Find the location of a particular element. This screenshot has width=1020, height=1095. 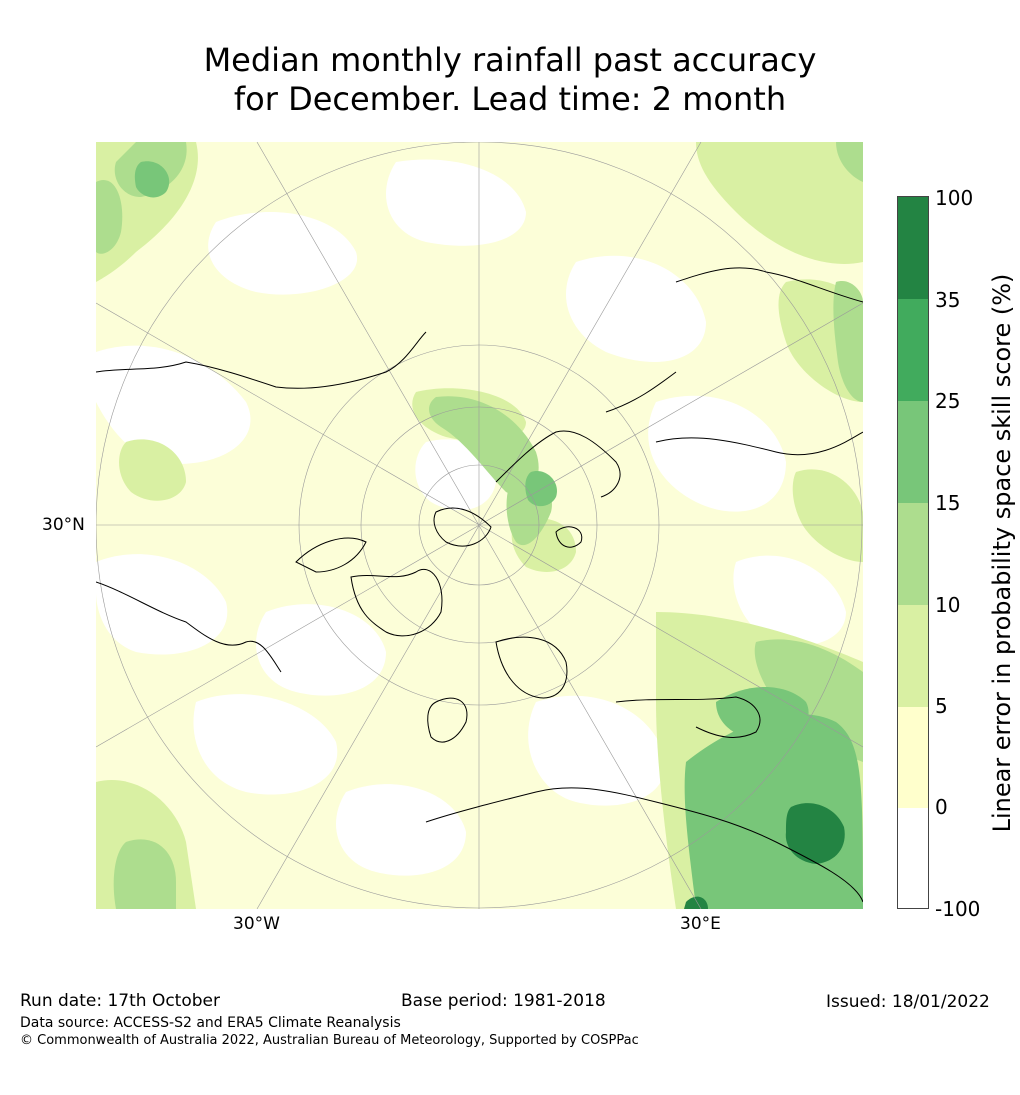

issued-date: Issued: 18/01/2022 is located at coordinates (908, 1002).